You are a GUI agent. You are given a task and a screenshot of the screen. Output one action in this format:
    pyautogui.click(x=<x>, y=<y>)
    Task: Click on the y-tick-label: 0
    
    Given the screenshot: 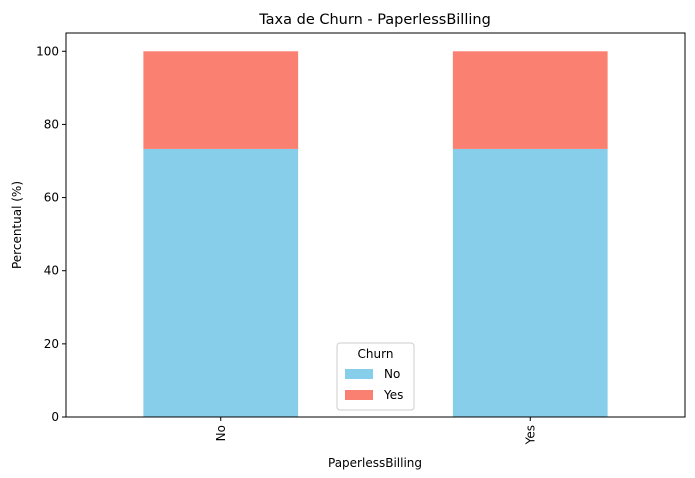 What is the action you would take?
    pyautogui.click(x=55, y=417)
    